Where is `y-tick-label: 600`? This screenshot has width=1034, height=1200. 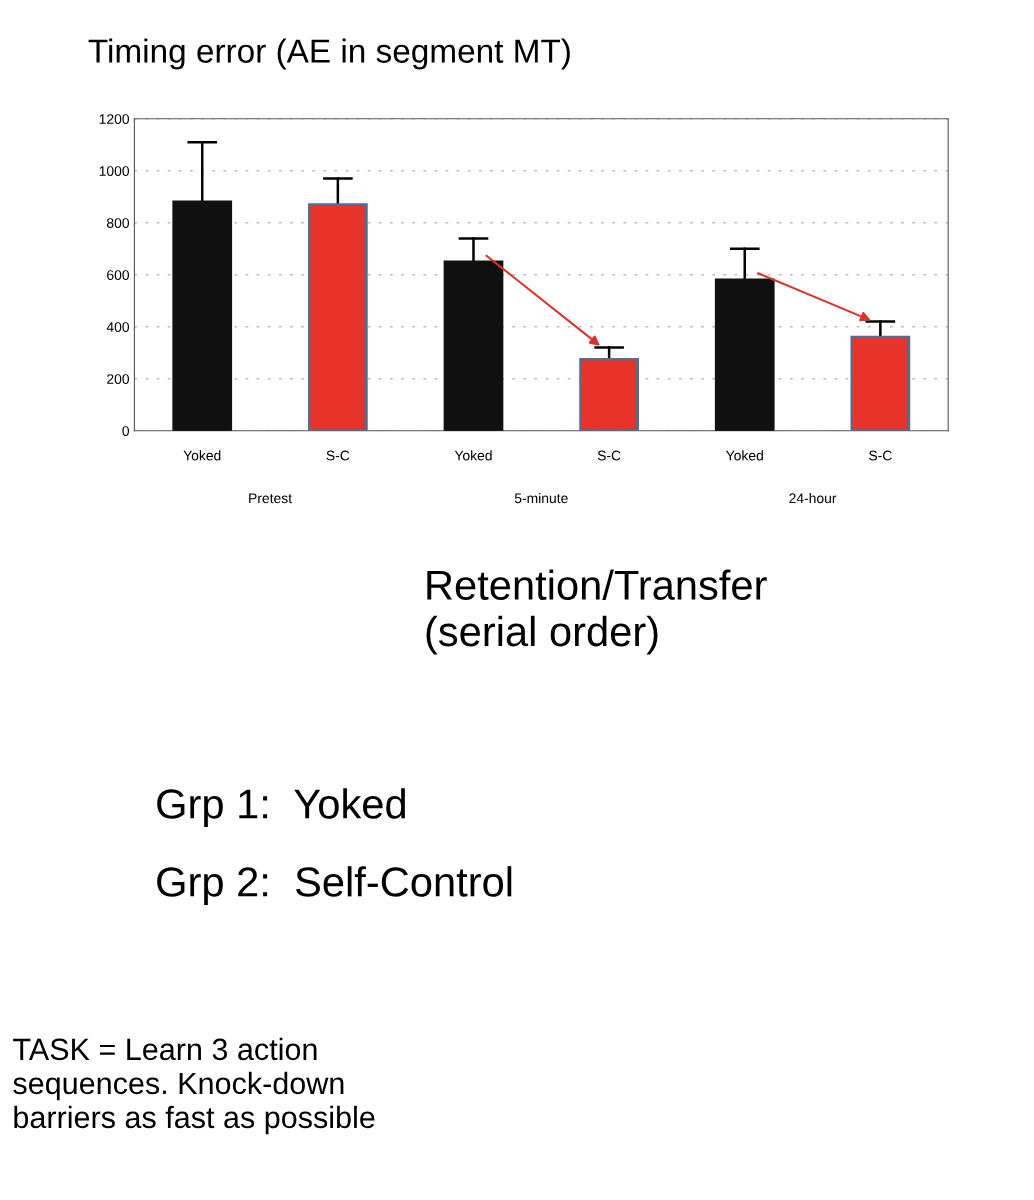
y-tick-label: 600 is located at coordinates (118, 275).